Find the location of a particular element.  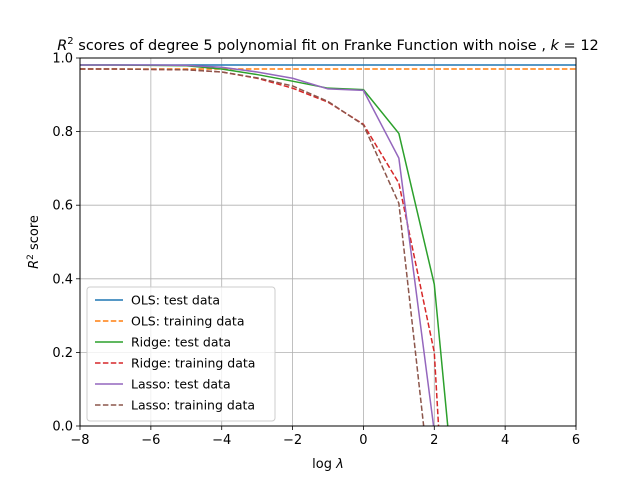

x-tick-label: −2 is located at coordinates (292, 440).